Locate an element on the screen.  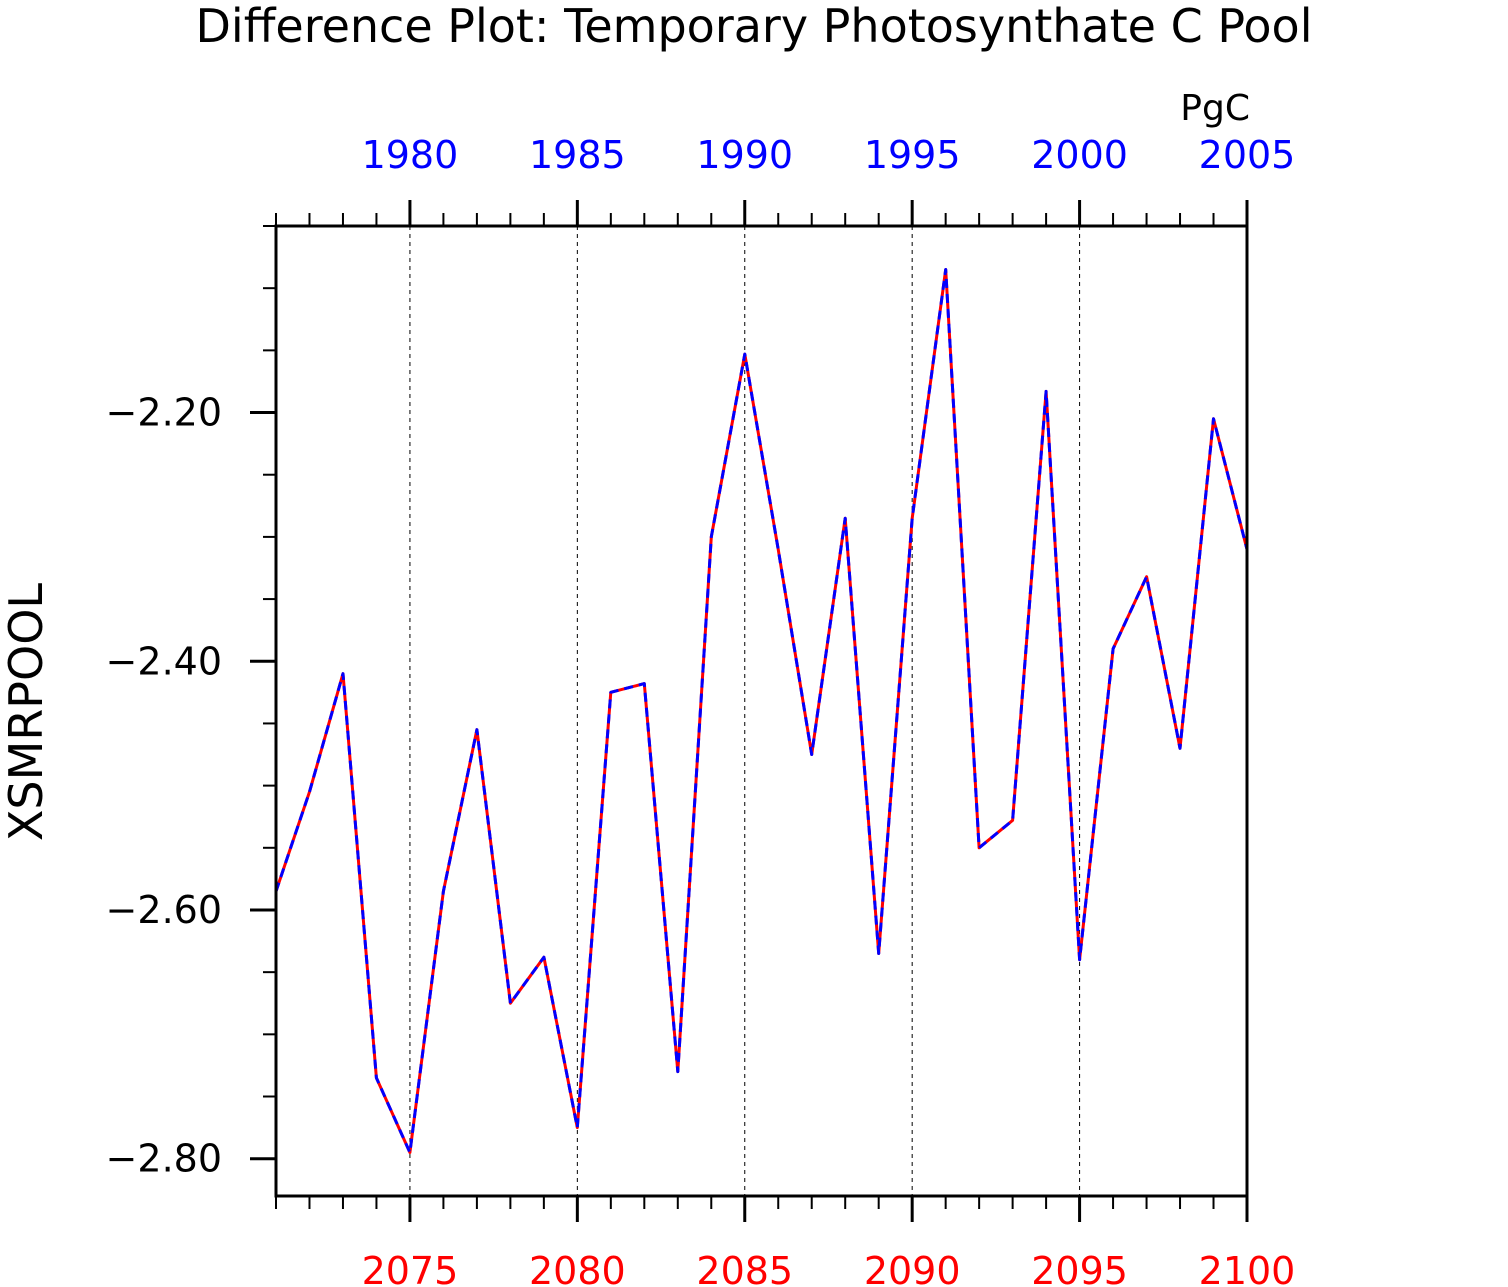
top-tick-label-1980: 1980 is located at coordinates (410, 155).